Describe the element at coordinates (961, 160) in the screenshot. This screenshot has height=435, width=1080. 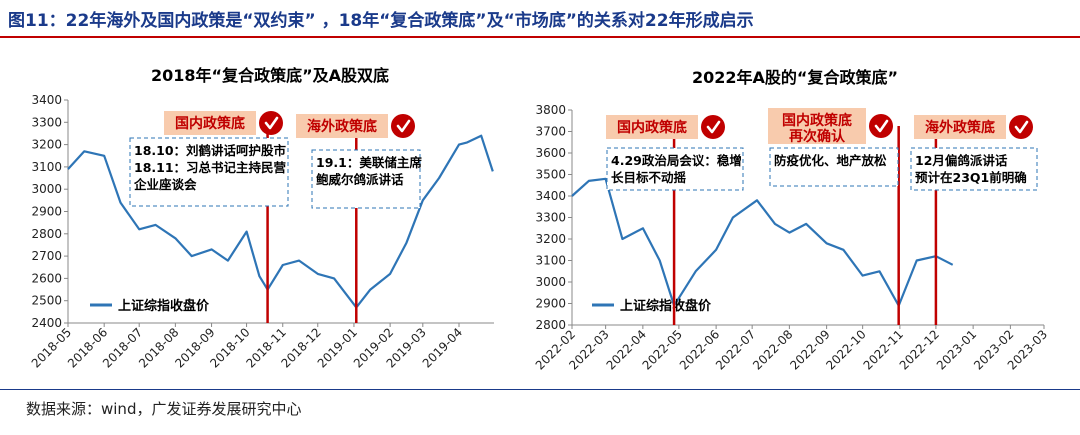
I see `annotation-text: 12月偏鸽派讲话` at that location.